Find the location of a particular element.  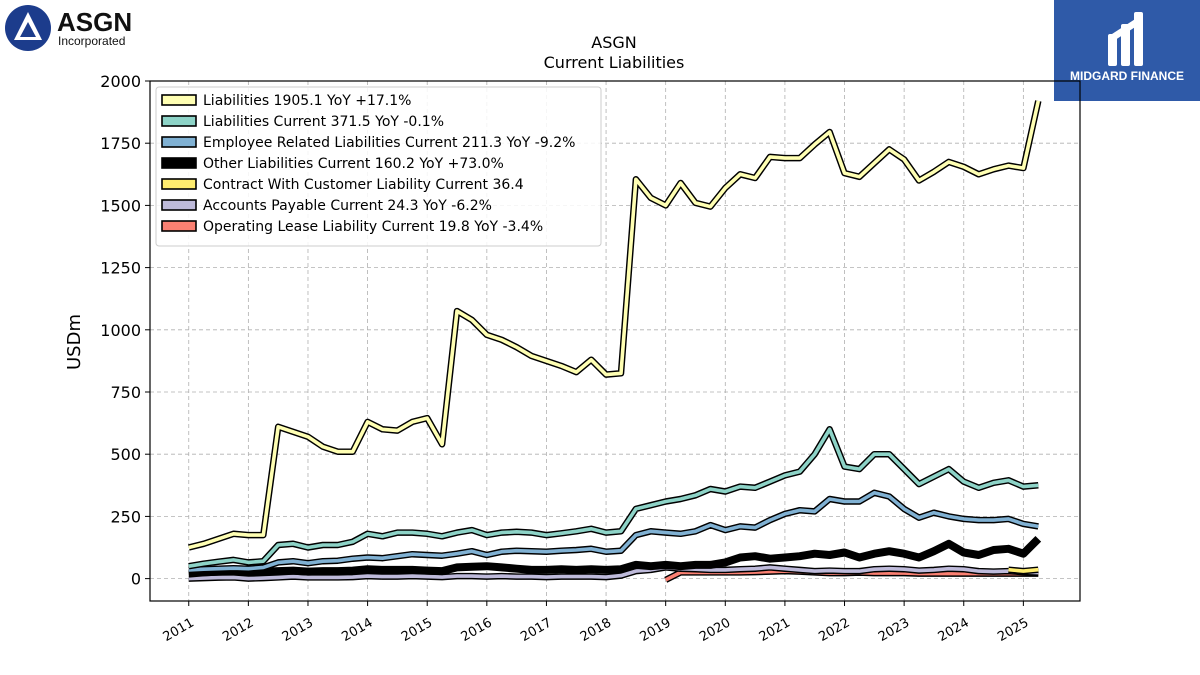

series-other-liabilities-current-group is located at coordinates (615, 556).